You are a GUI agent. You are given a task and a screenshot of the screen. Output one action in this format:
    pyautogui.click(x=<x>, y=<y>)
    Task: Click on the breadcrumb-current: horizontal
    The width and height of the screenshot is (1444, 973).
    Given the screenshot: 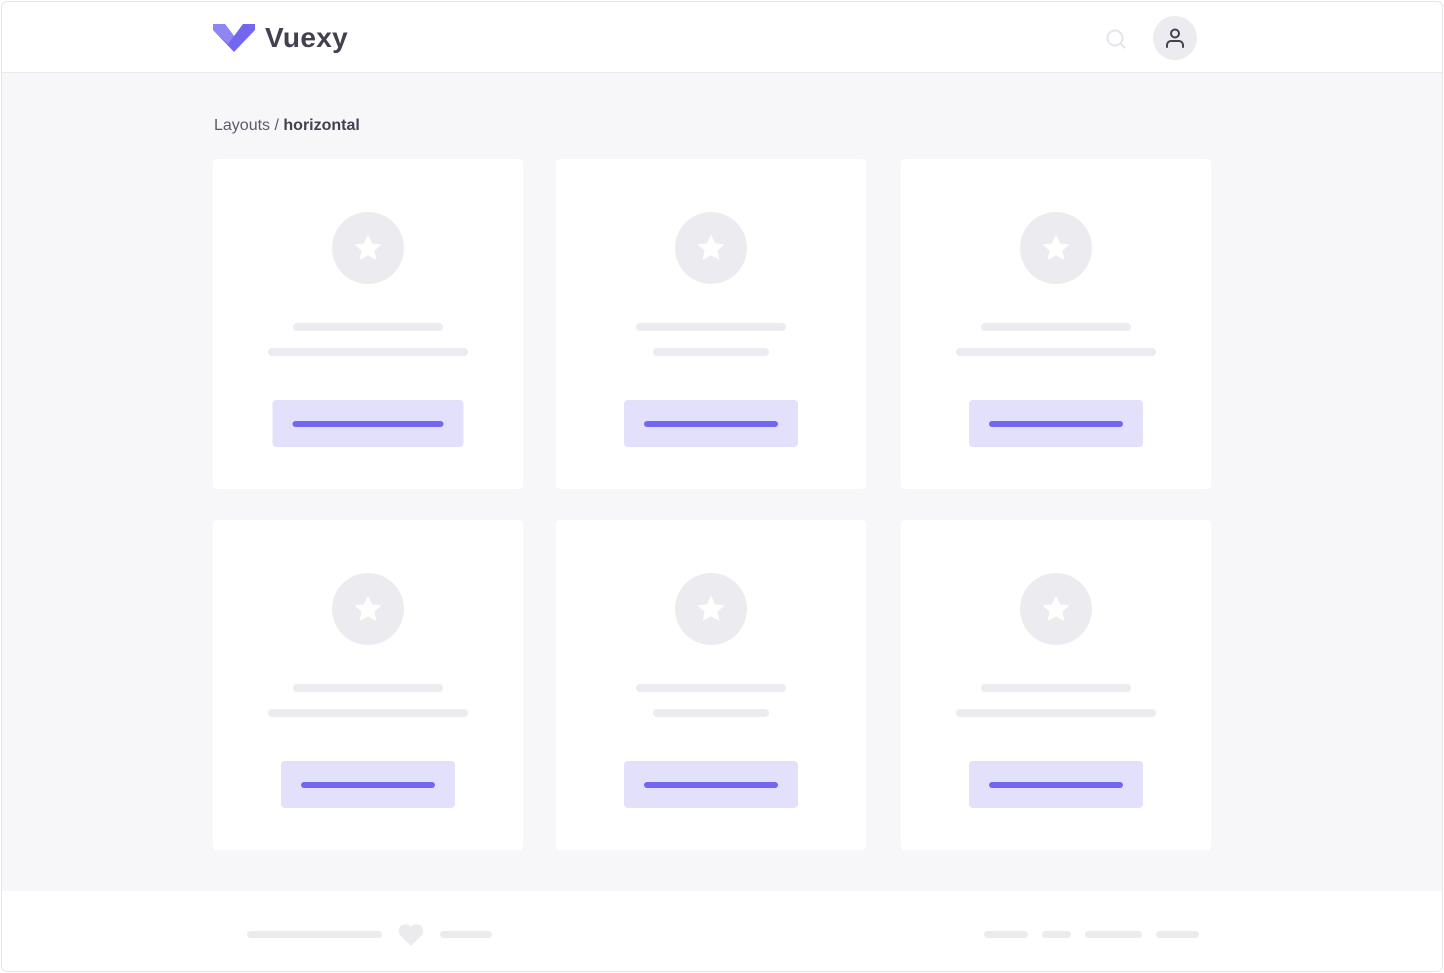 What is the action you would take?
    pyautogui.click(x=321, y=125)
    